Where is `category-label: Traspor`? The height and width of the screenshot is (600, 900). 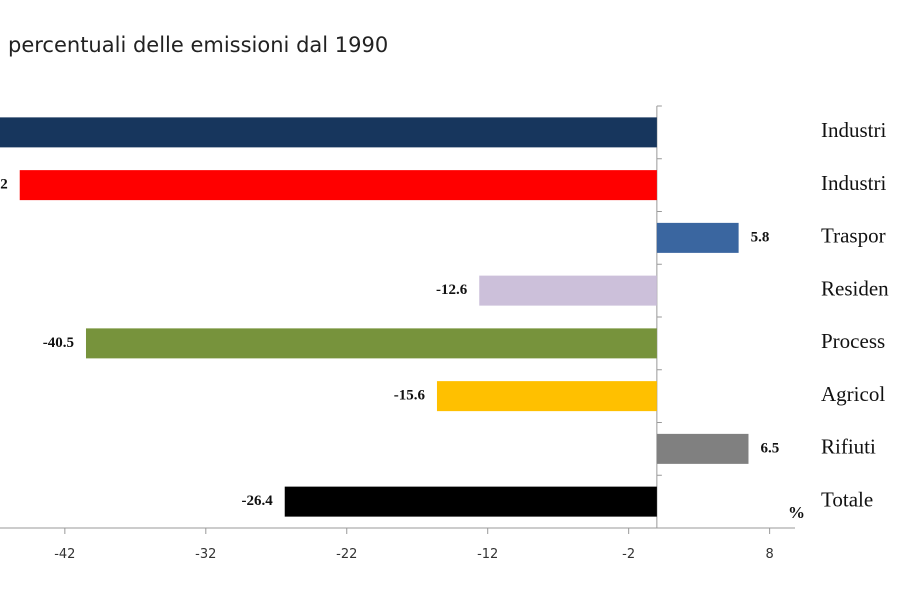
category-label: Traspor is located at coordinates (853, 236).